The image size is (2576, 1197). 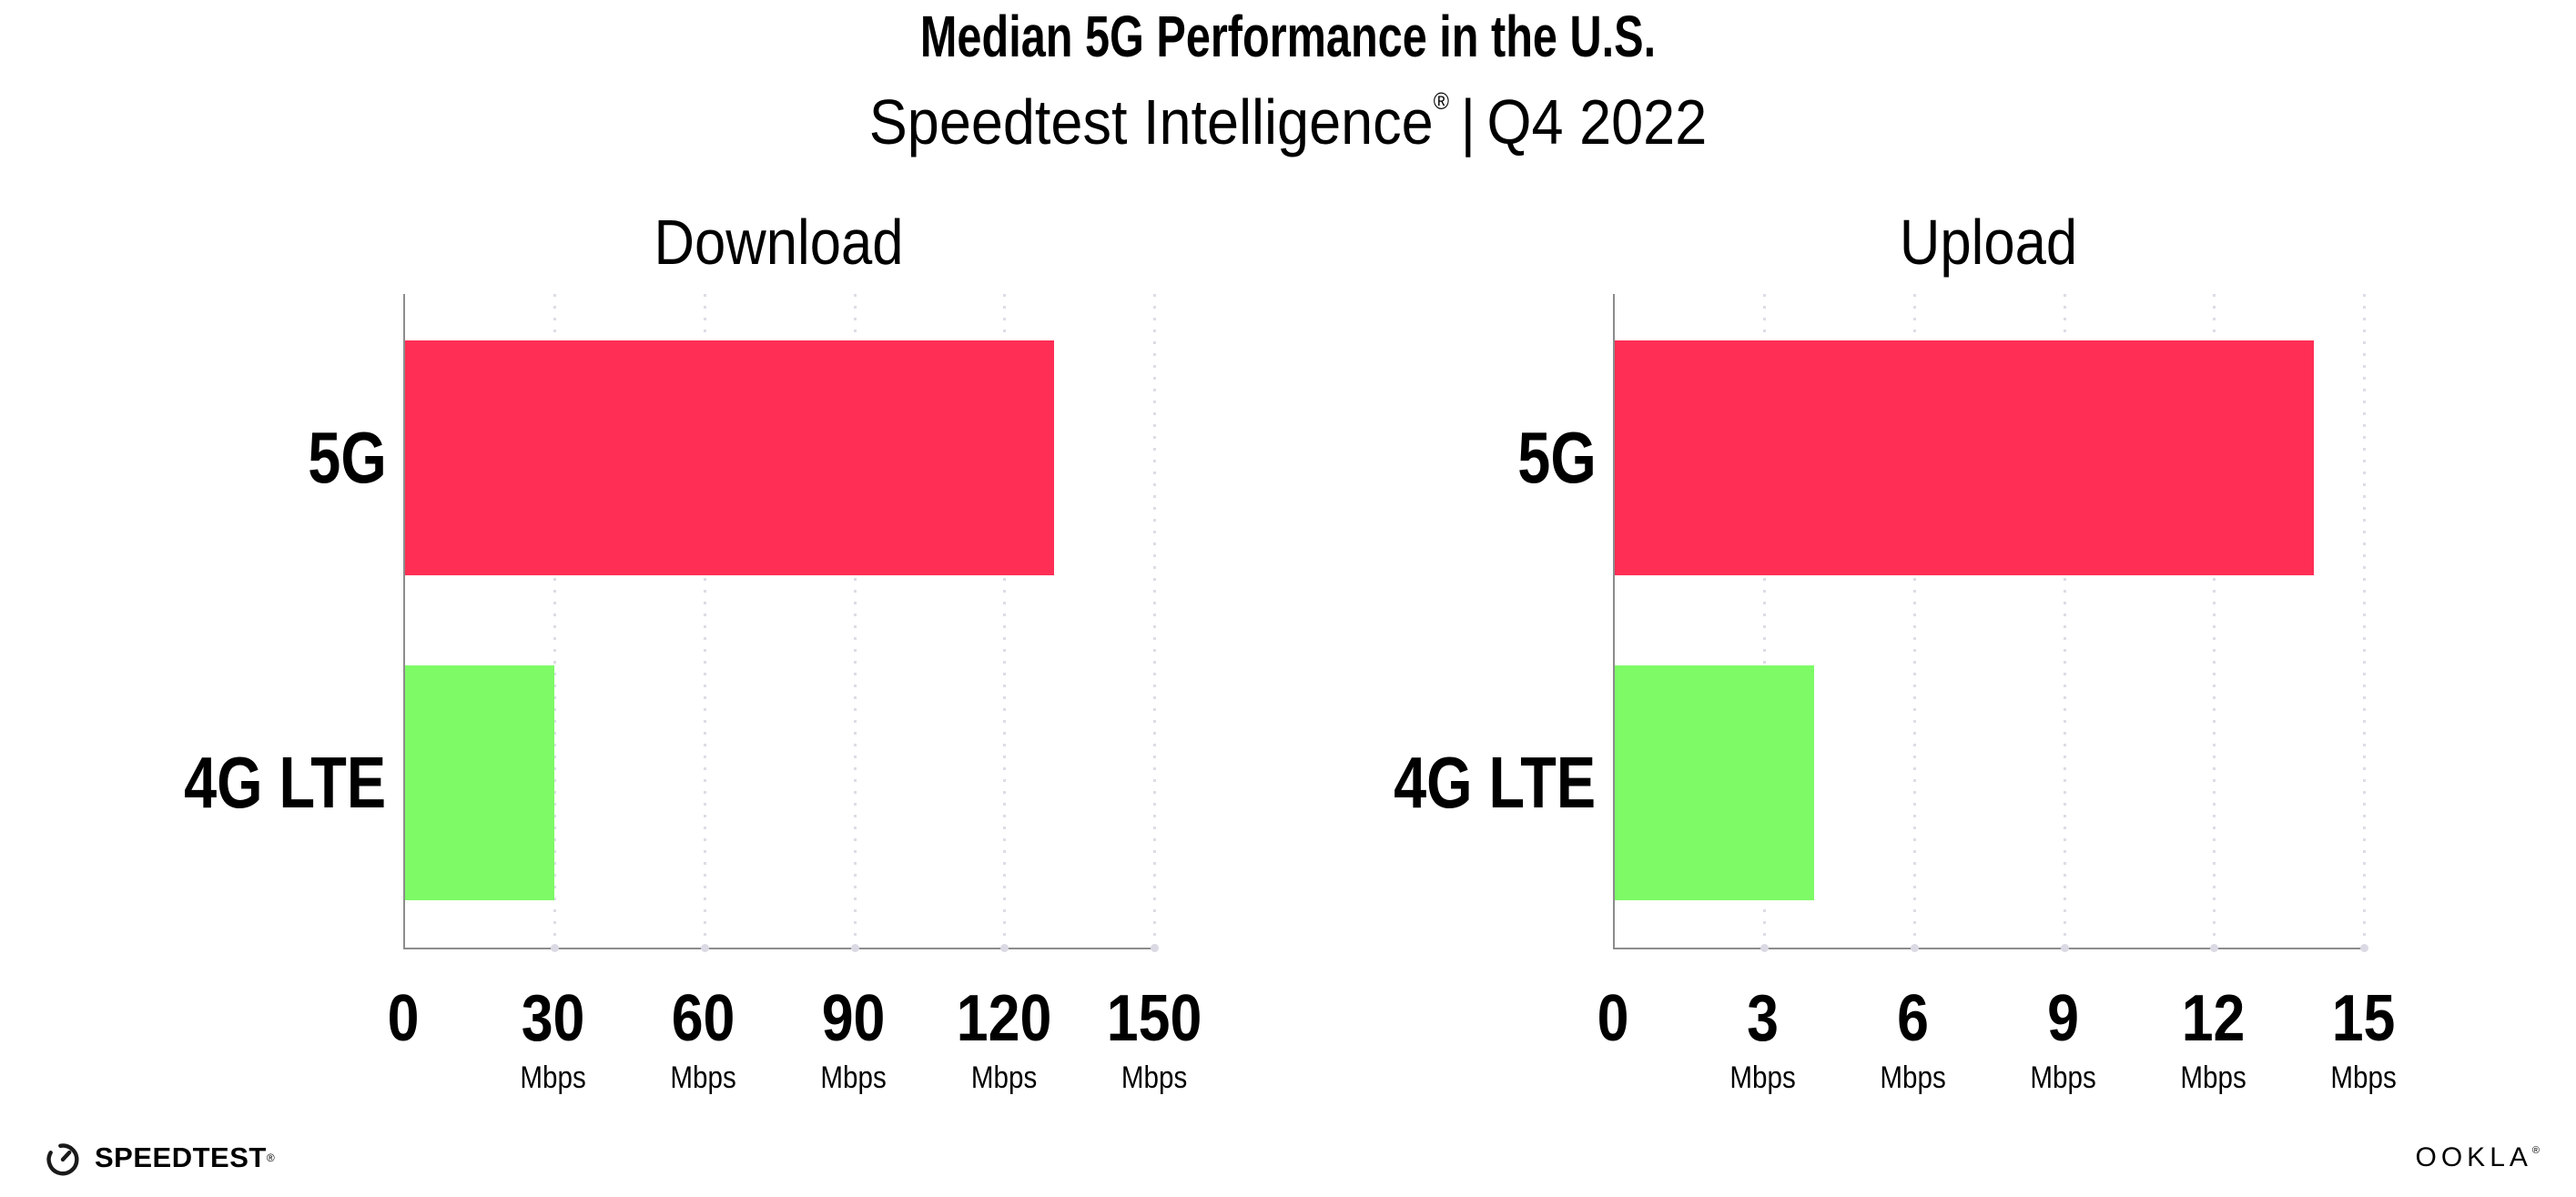 I want to click on bar-5g-download, so click(x=729, y=458).